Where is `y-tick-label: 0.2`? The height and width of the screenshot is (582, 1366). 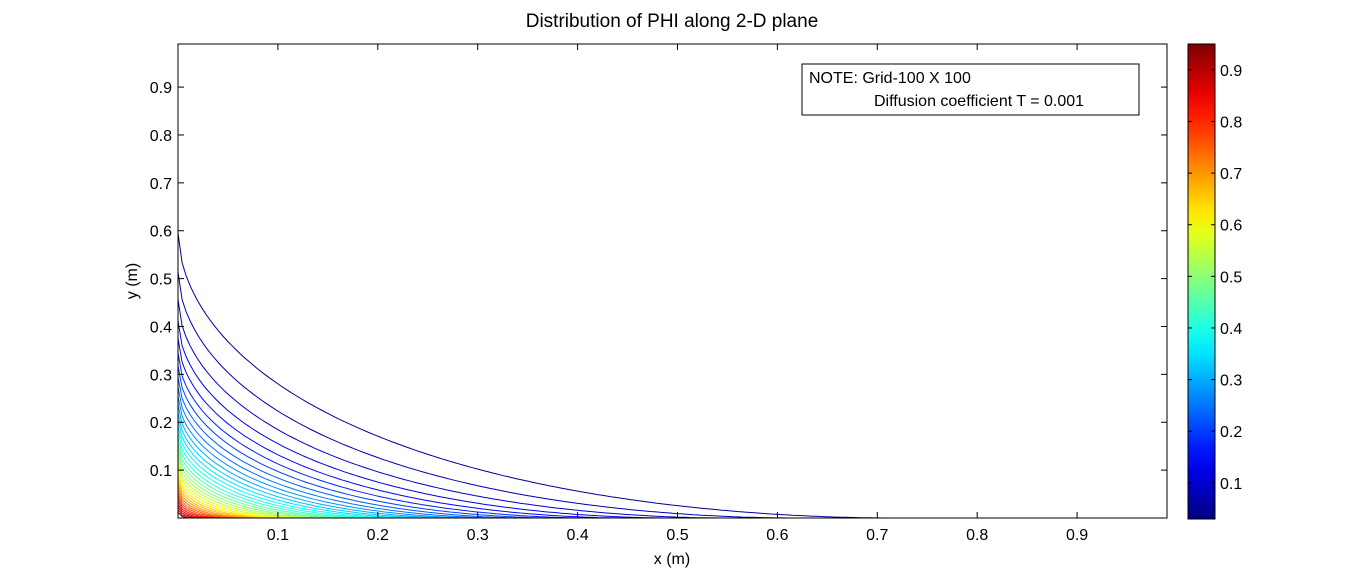 y-tick-label: 0.2 is located at coordinates (161, 423).